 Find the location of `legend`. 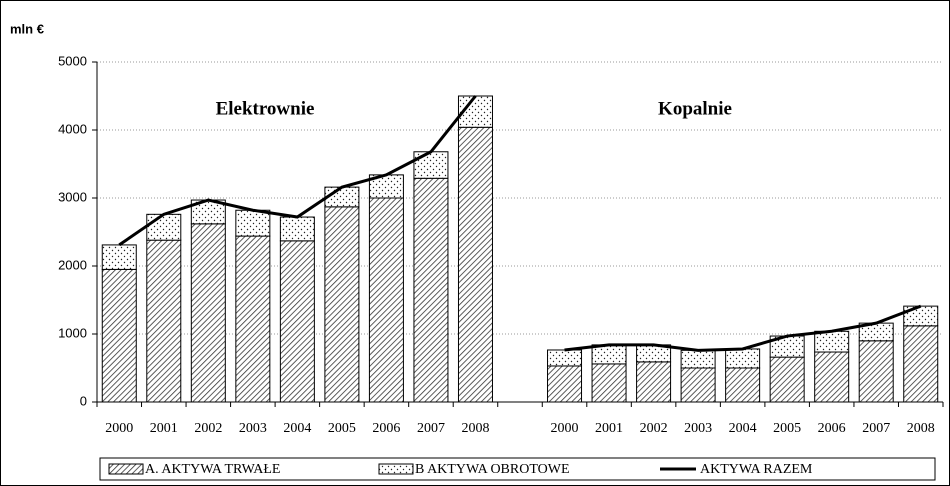

legend is located at coordinates (517, 469).